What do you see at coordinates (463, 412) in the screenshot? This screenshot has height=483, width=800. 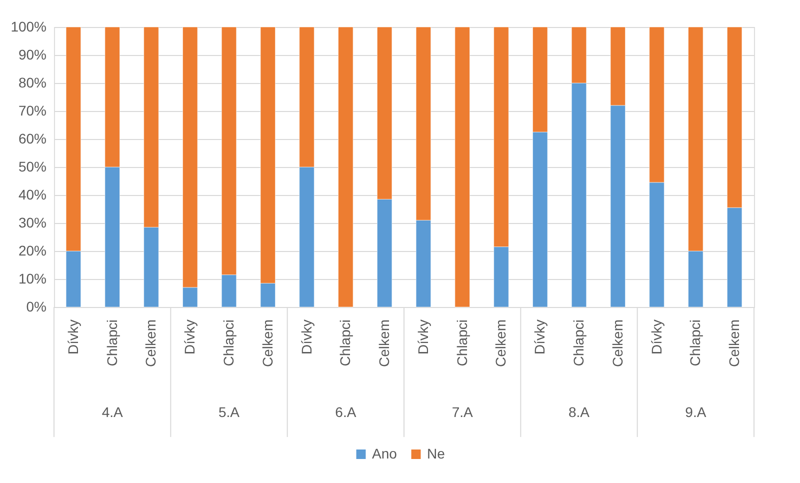 I see `text: 7.A` at bounding box center [463, 412].